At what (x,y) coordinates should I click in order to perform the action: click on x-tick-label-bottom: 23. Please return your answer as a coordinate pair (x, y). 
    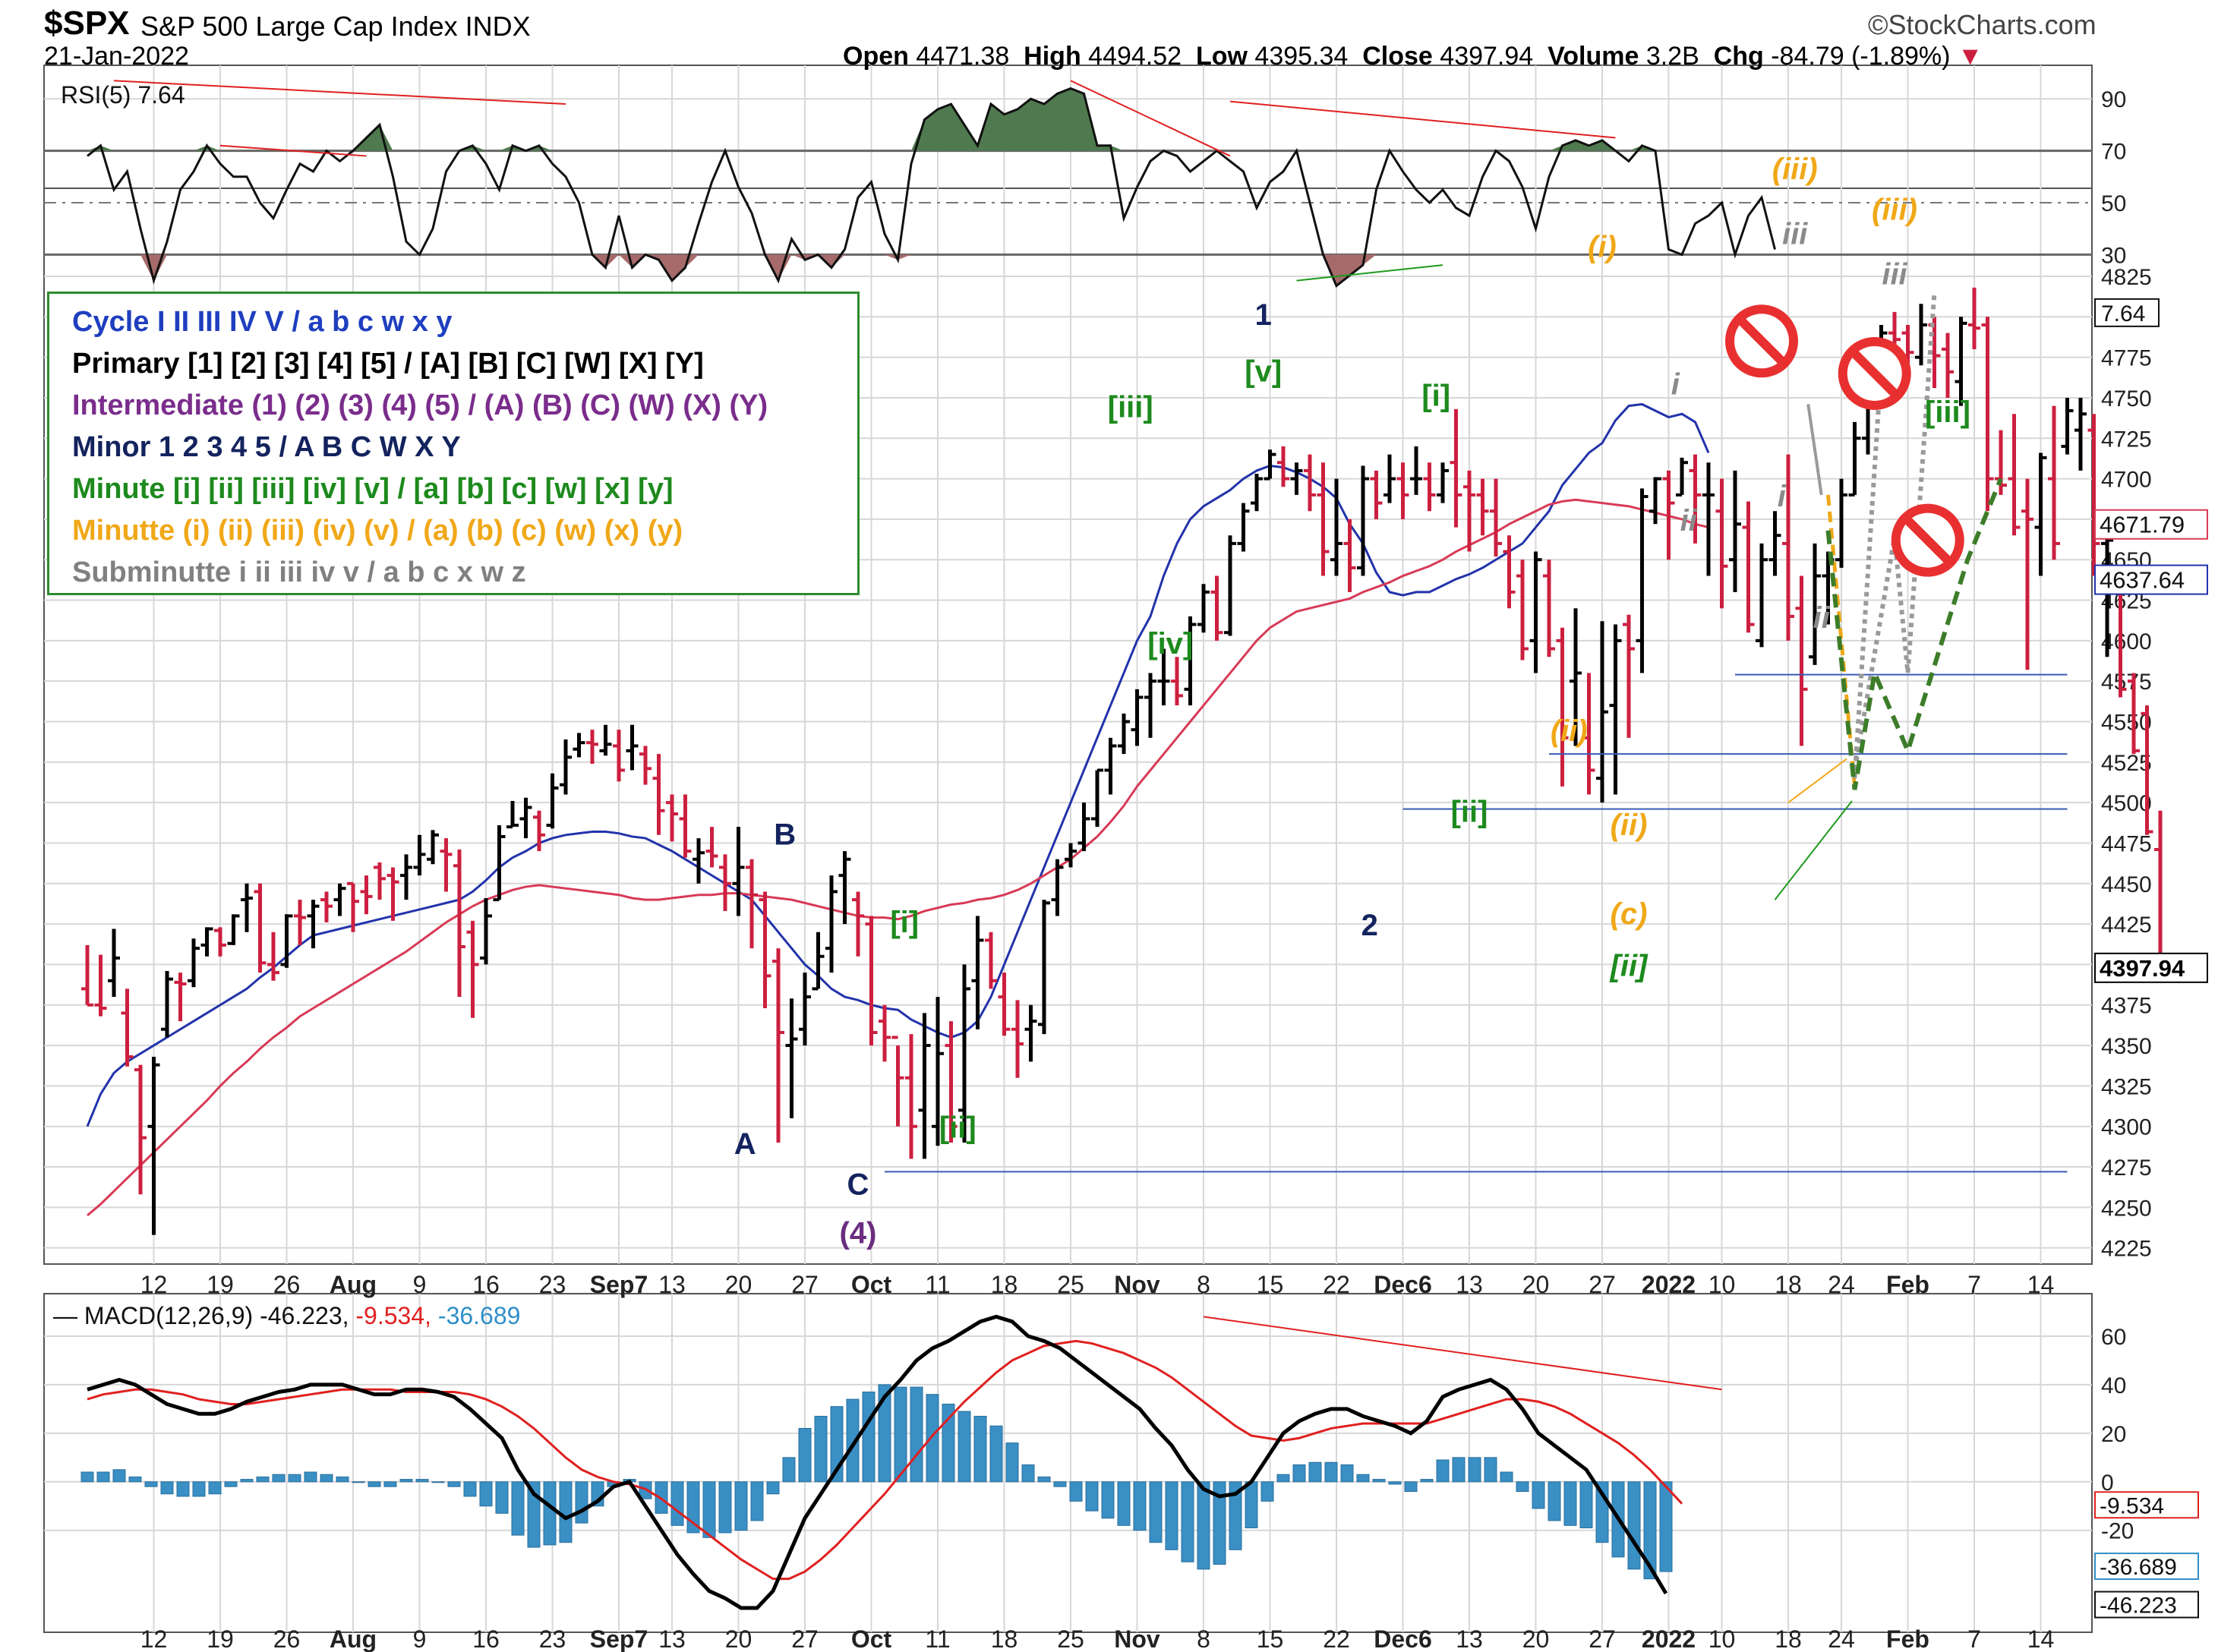
    Looking at the image, I should click on (552, 1638).